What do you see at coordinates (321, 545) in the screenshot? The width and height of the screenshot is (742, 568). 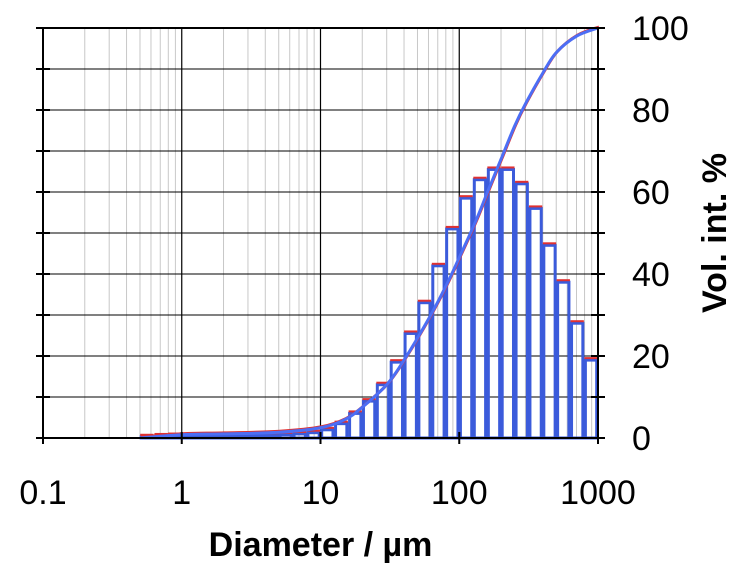 I see `x-axis-title: Diameter / µm` at bounding box center [321, 545].